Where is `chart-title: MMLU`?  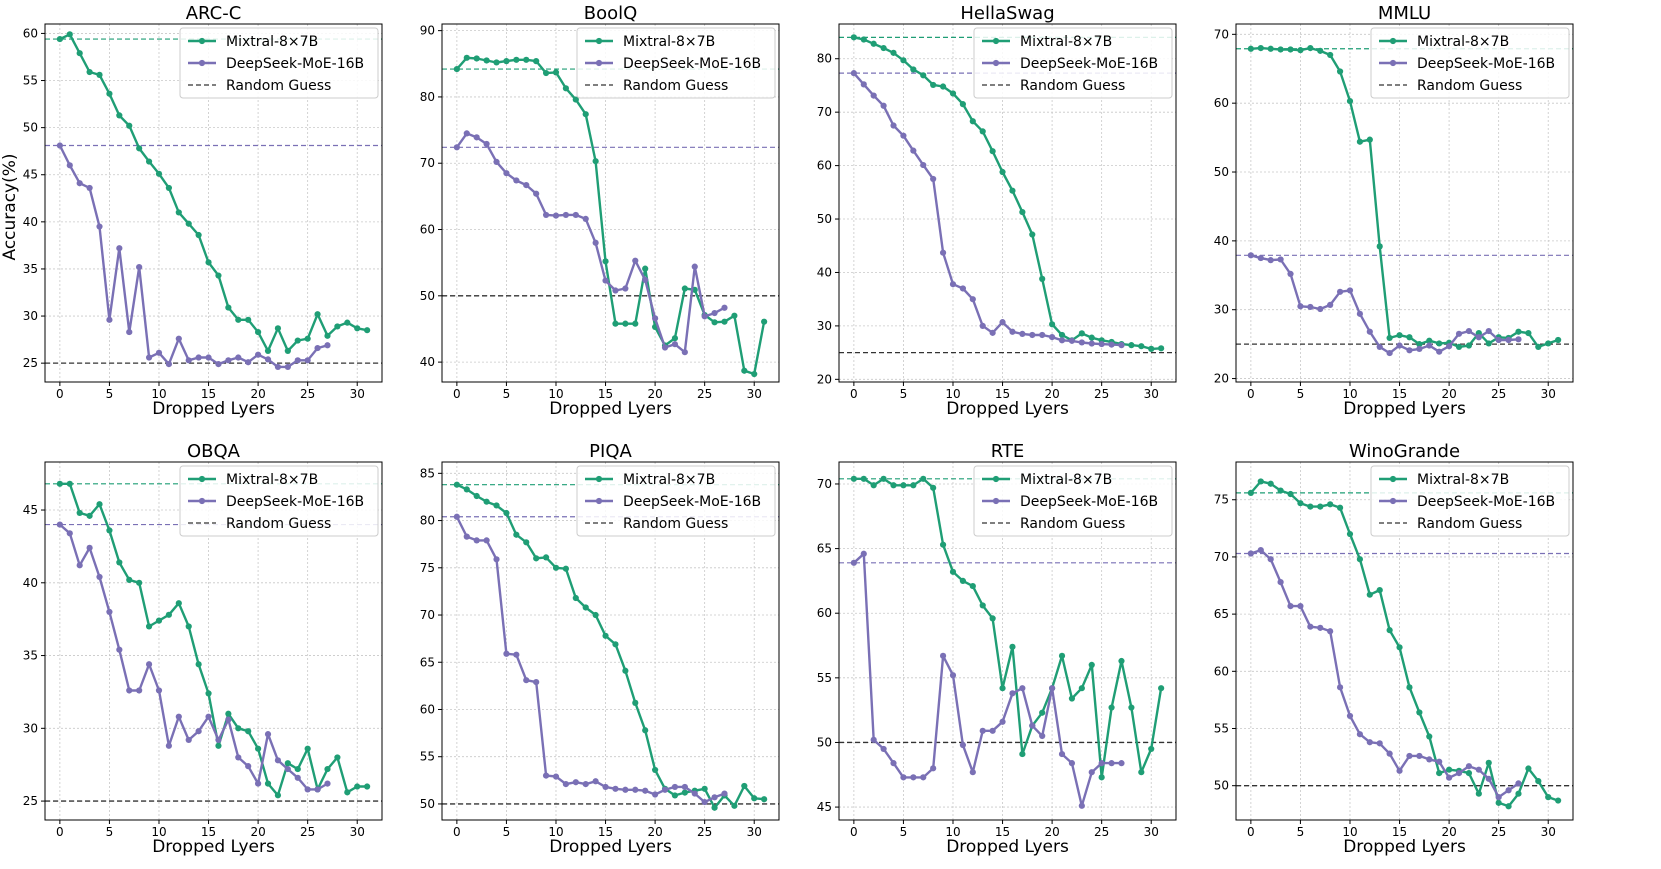 chart-title: MMLU is located at coordinates (1404, 13).